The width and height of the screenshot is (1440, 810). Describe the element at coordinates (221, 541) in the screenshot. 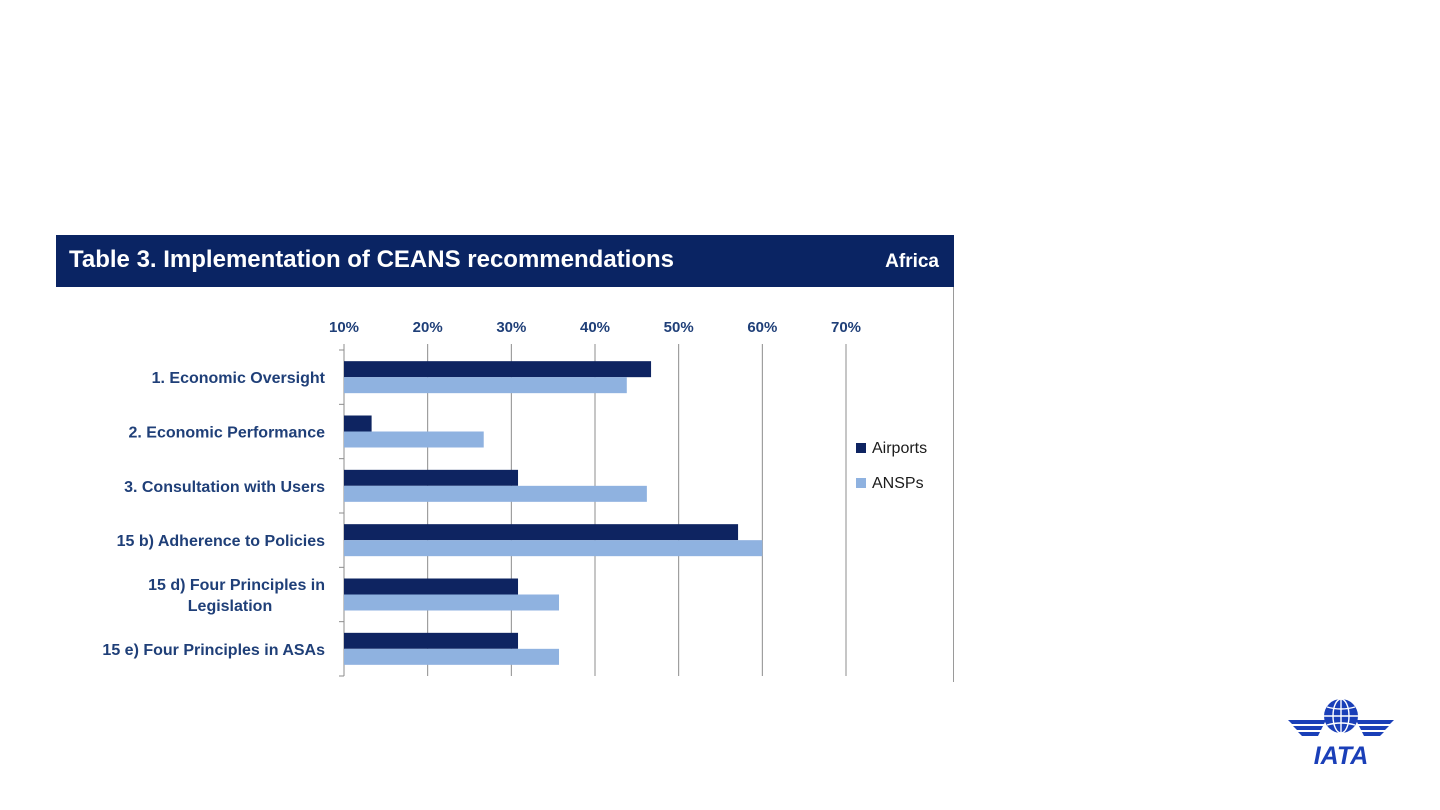

I see `category-label: 15 b) Adherence to Policies` at that location.